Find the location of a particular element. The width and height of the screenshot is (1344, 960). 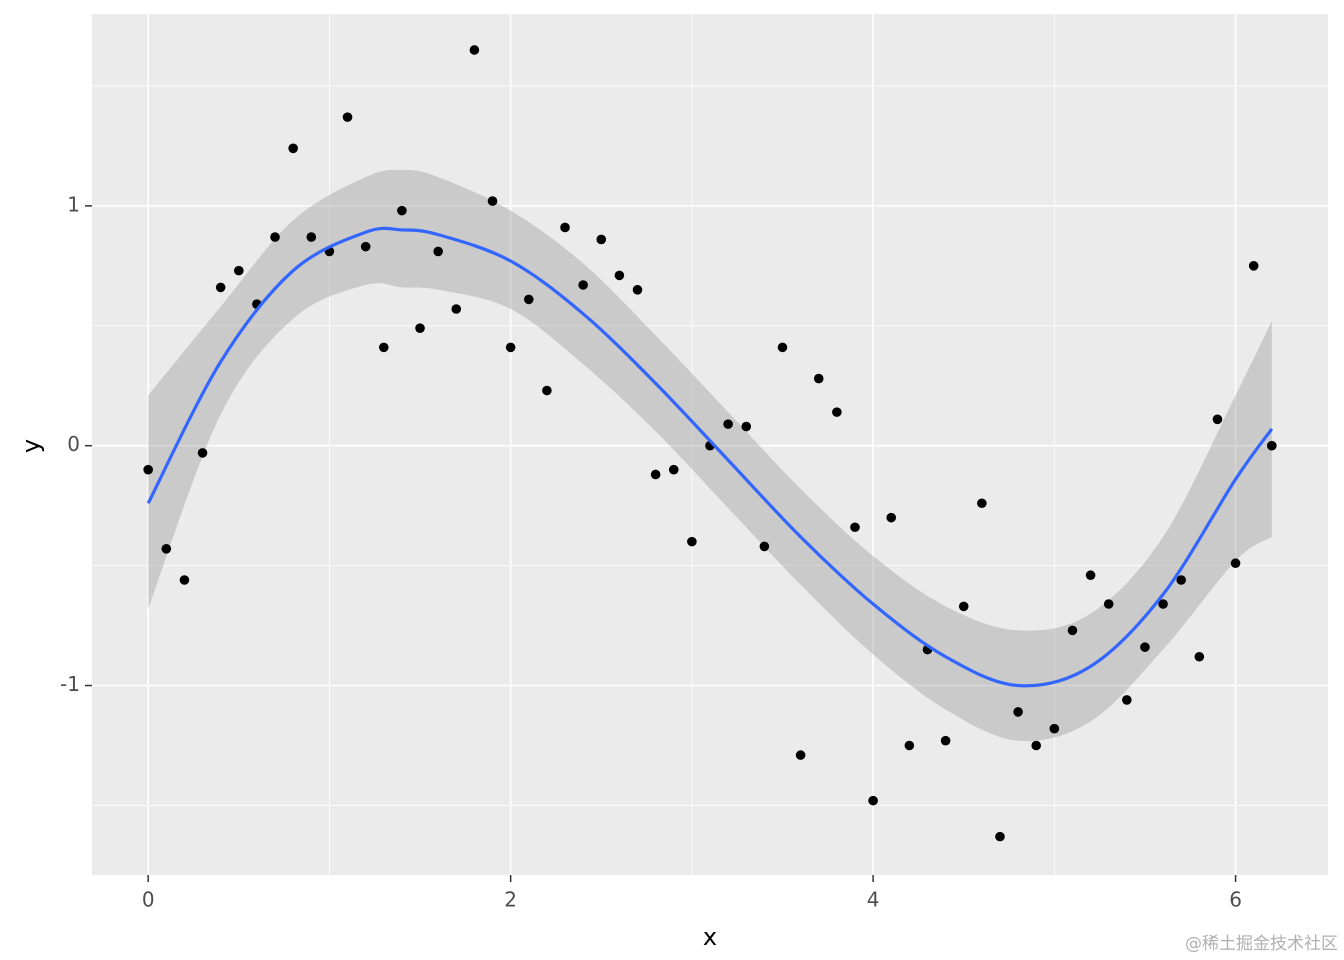

x-tick-label: 0 is located at coordinates (148, 900).